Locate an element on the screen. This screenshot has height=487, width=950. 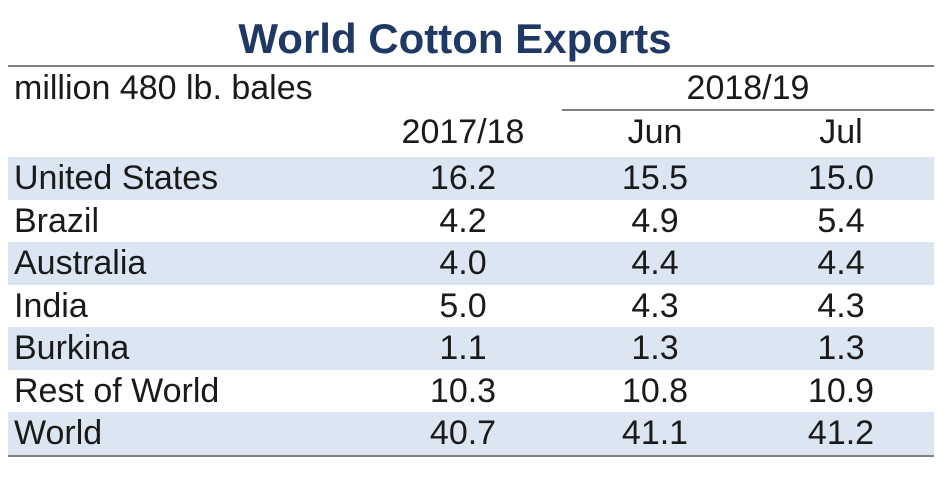
row-label: Australia is located at coordinates (80, 263).